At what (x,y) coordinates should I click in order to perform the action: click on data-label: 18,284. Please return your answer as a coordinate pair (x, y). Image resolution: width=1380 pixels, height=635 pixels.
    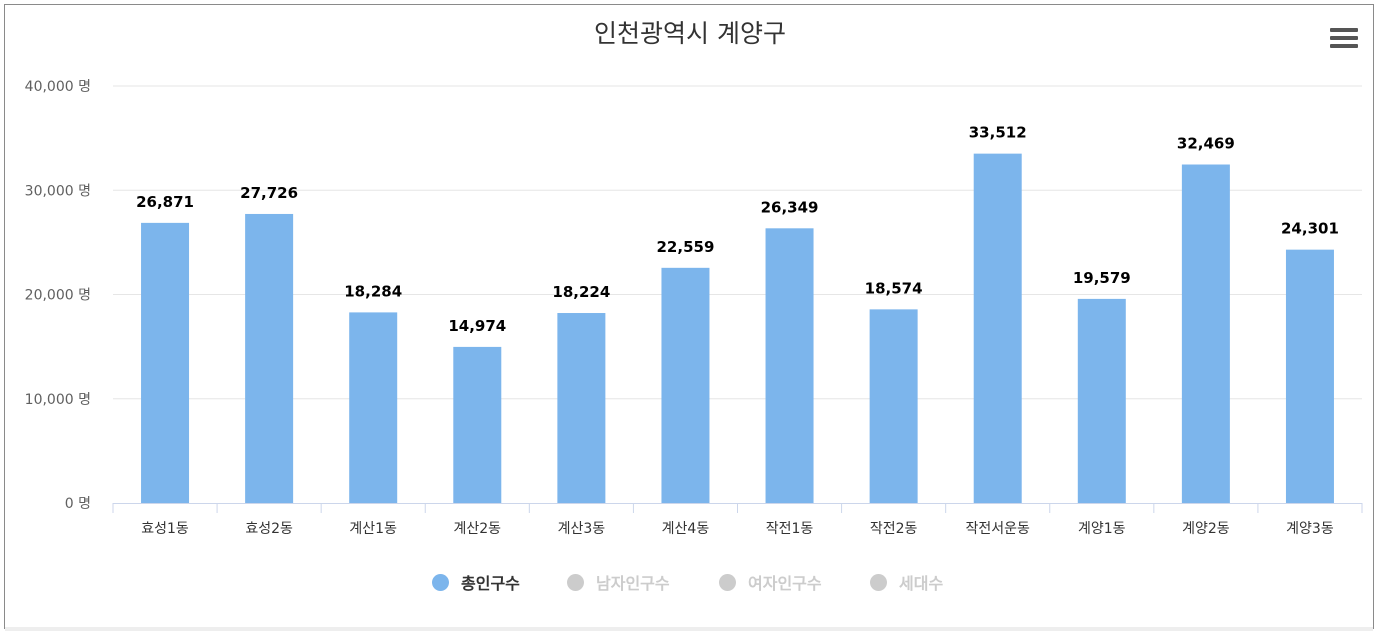
    Looking at the image, I should click on (373, 291).